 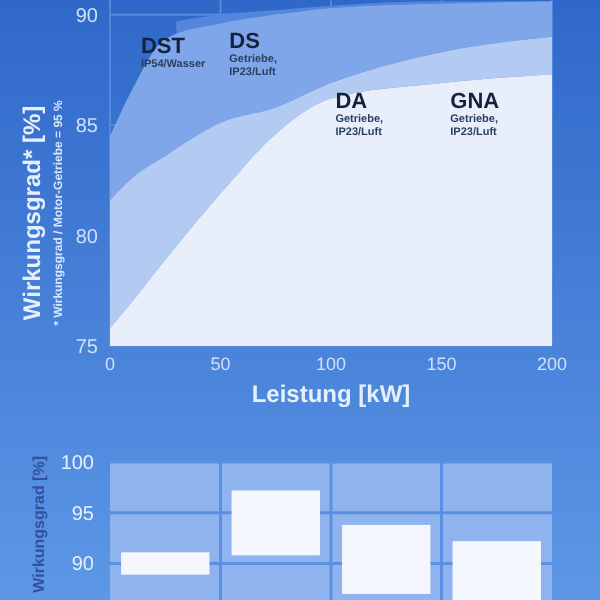 I want to click on series-label: DA, so click(x=351, y=101).